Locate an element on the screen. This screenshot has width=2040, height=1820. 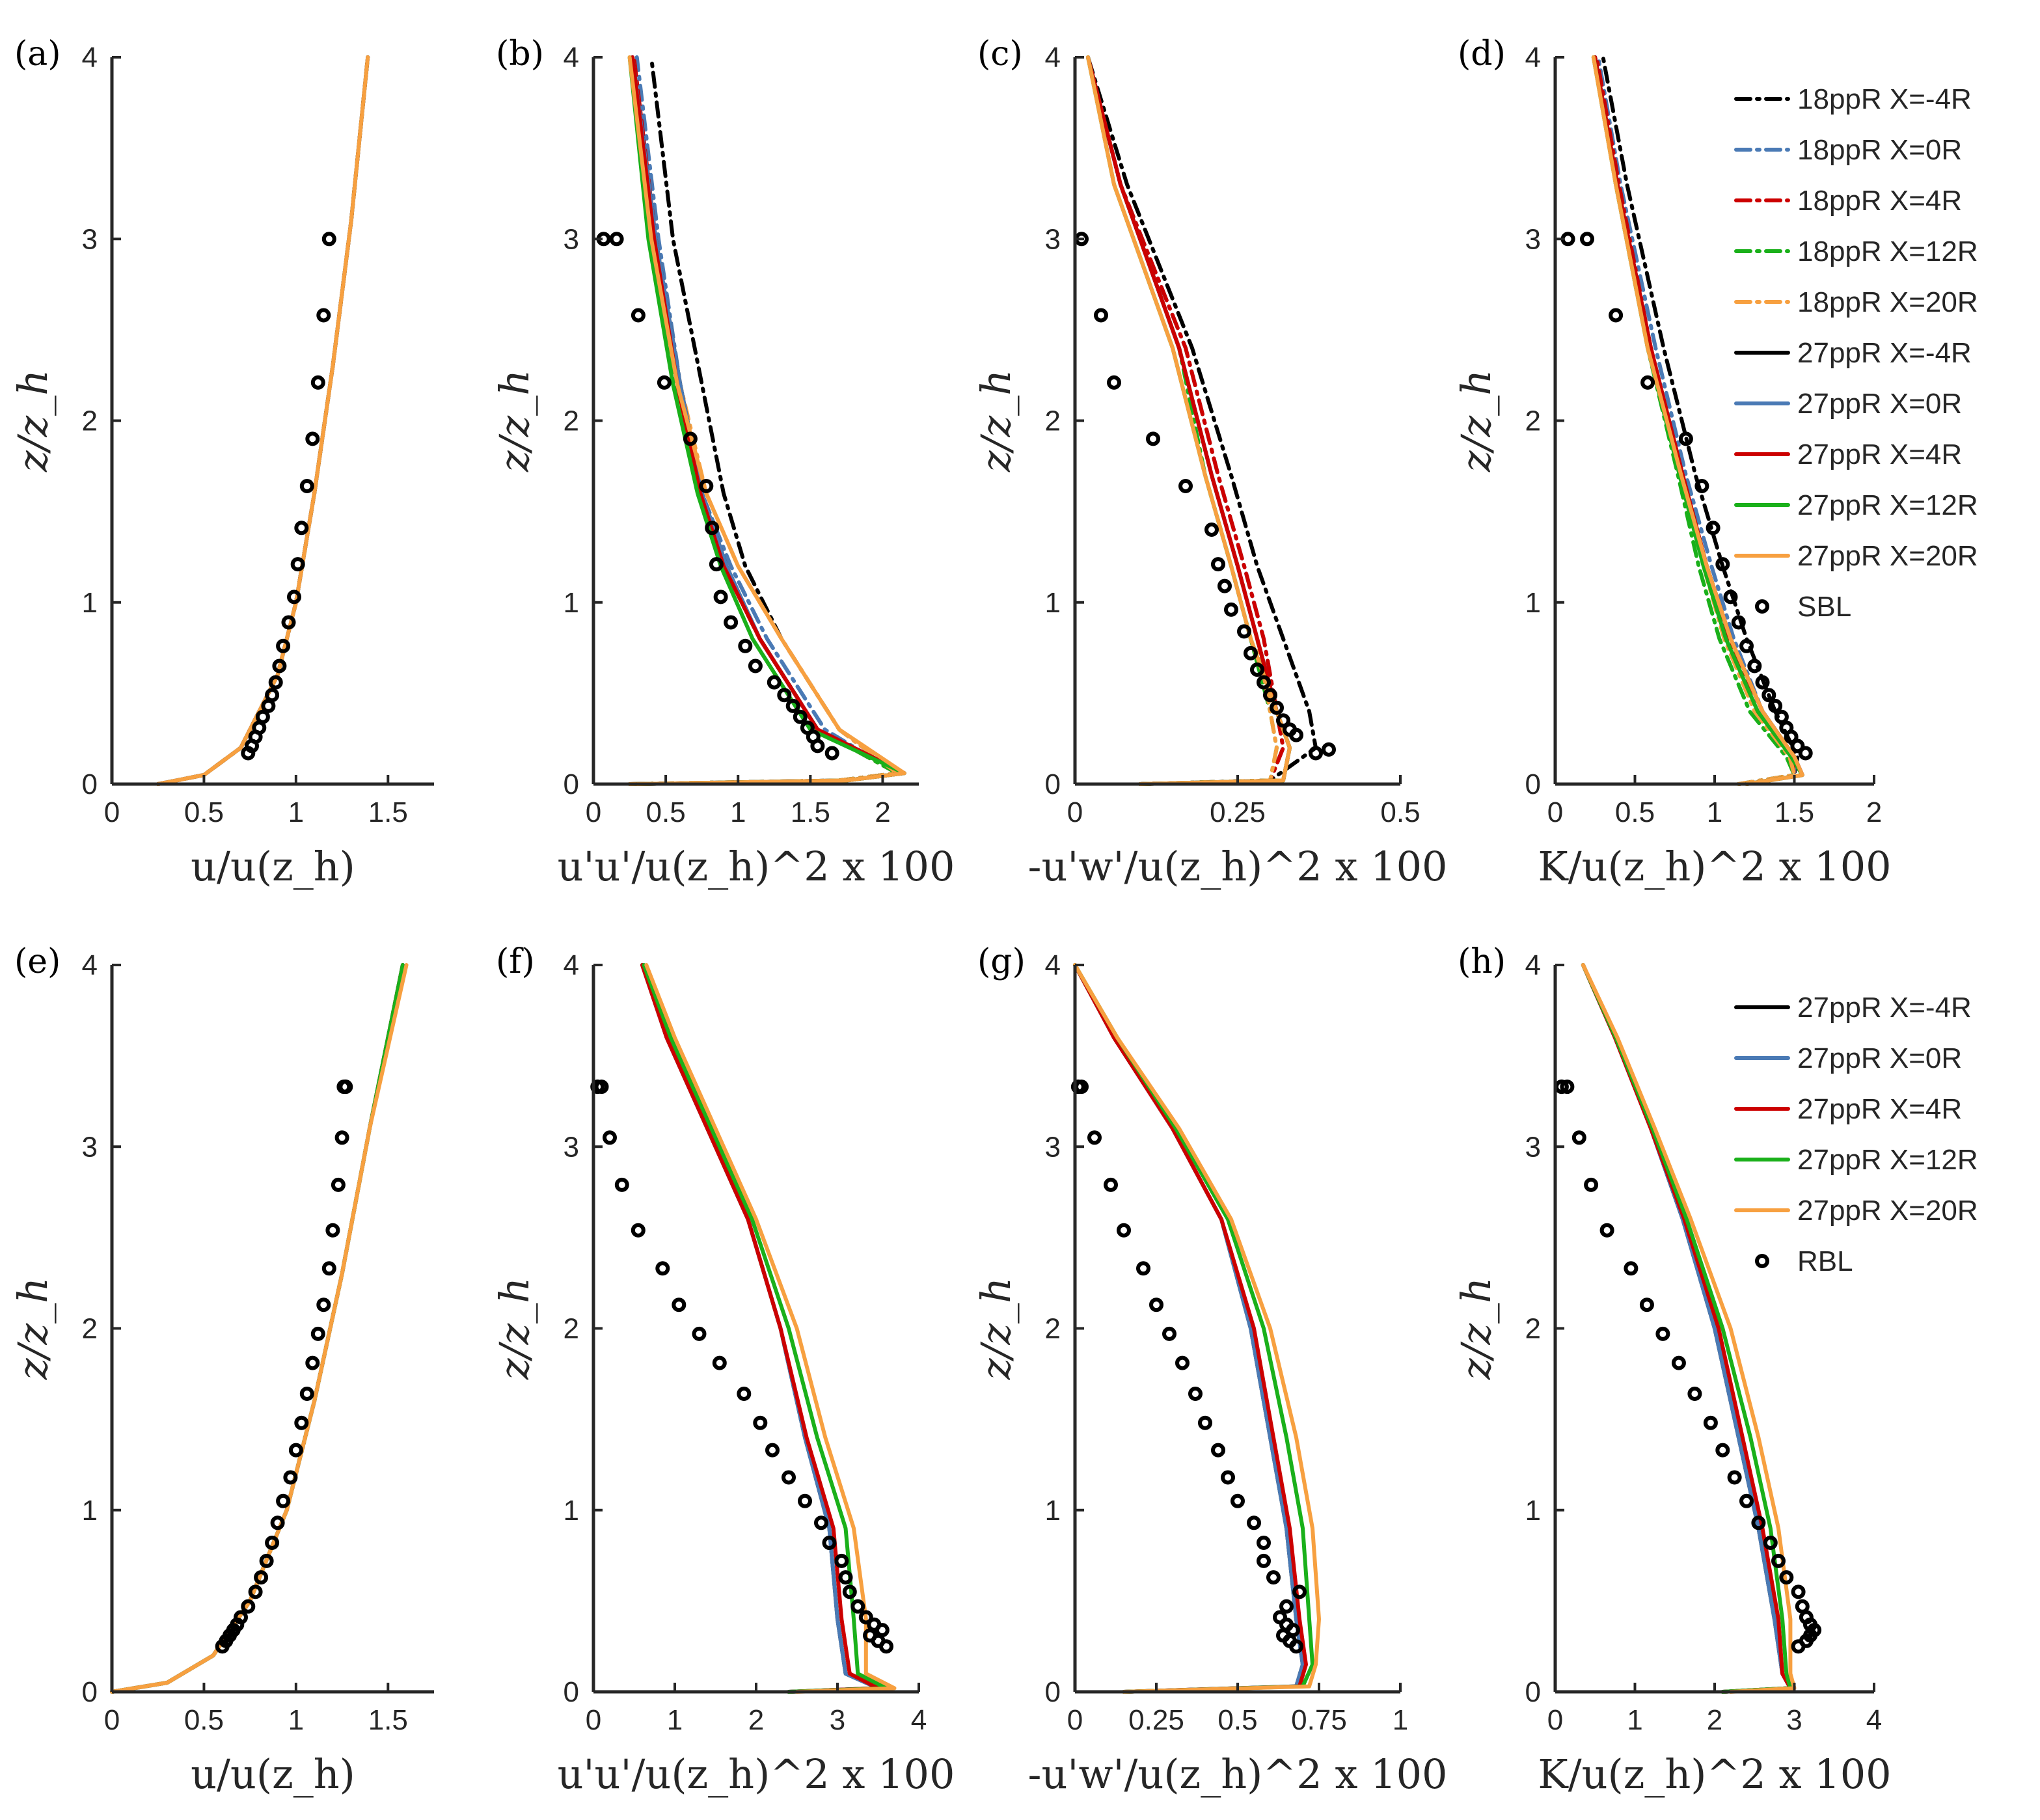
legend-entry-18ppr-x-4r: 18ppR X=4R is located at coordinates (1848, 201).